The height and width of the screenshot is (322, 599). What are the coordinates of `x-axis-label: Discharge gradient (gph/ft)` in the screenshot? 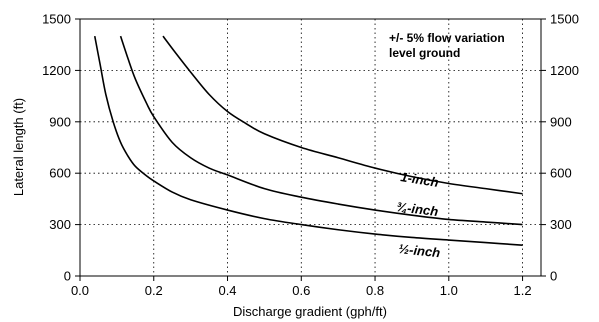 It's located at (310, 311).